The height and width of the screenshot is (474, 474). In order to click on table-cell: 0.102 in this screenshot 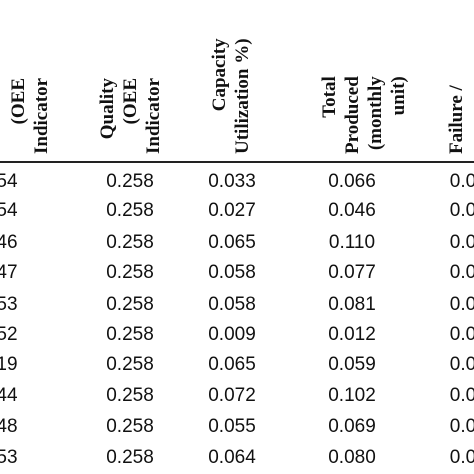, I will do `click(352, 395)`.